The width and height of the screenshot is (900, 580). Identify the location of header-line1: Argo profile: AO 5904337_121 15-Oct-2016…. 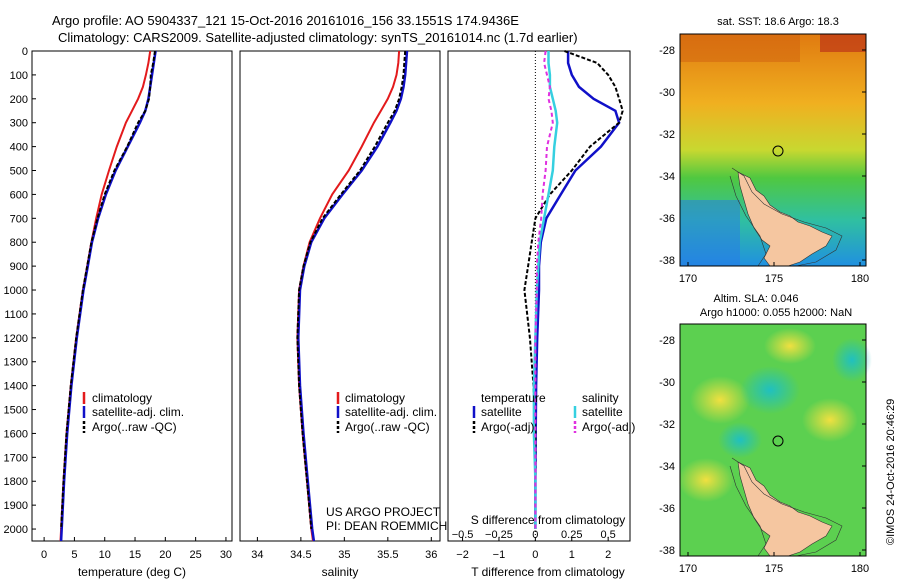
(285, 20).